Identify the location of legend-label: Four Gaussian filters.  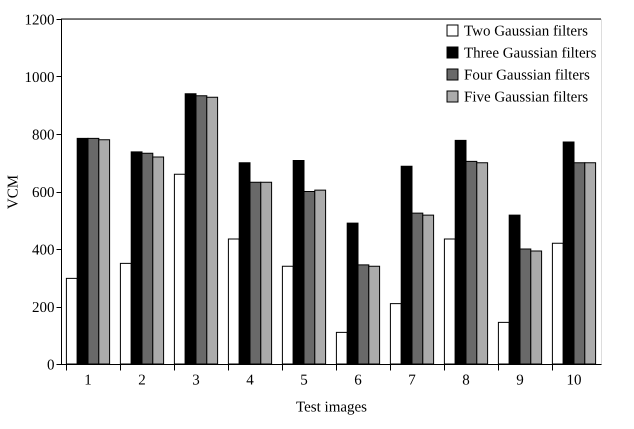
(527, 76).